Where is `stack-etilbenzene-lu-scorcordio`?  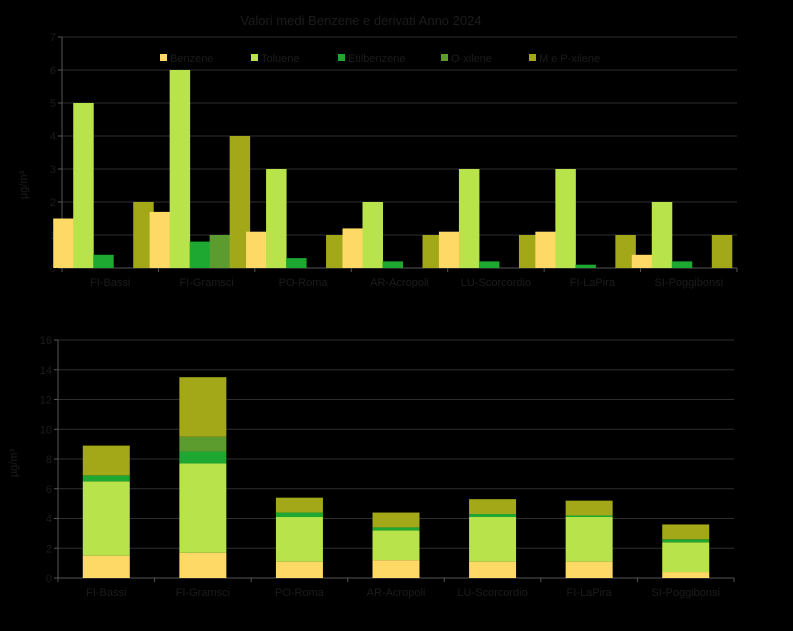 stack-etilbenzene-lu-scorcordio is located at coordinates (493, 516).